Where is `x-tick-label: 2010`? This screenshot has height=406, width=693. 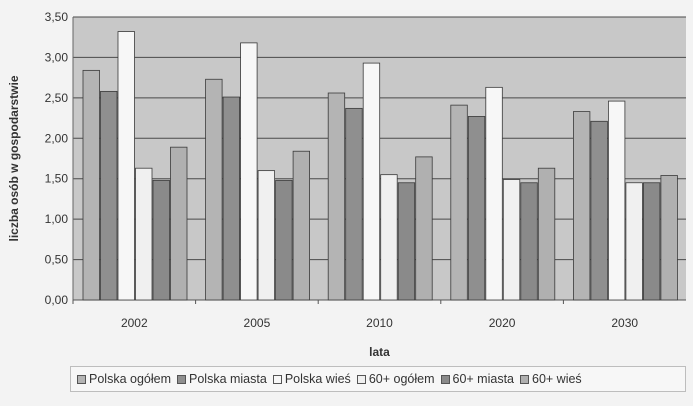 x-tick-label: 2010 is located at coordinates (379, 323).